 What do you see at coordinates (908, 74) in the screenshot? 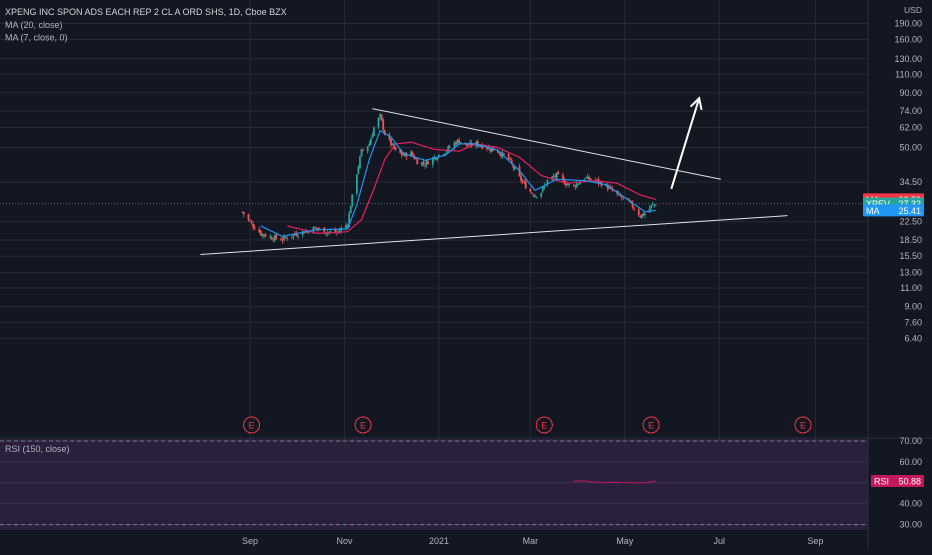
I see `price-tick-label: 110.00` at bounding box center [908, 74].